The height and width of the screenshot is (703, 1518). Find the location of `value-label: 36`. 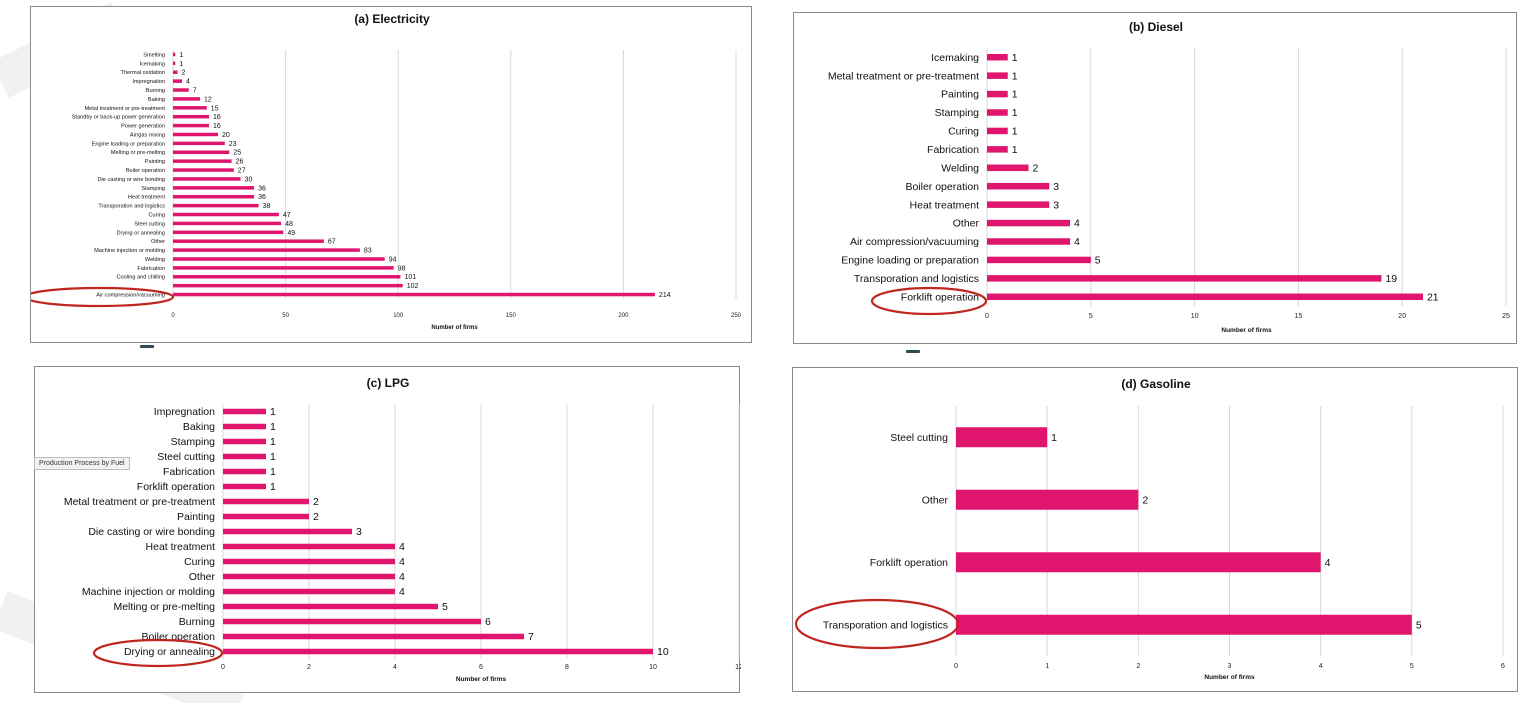

value-label: 36 is located at coordinates (262, 188).